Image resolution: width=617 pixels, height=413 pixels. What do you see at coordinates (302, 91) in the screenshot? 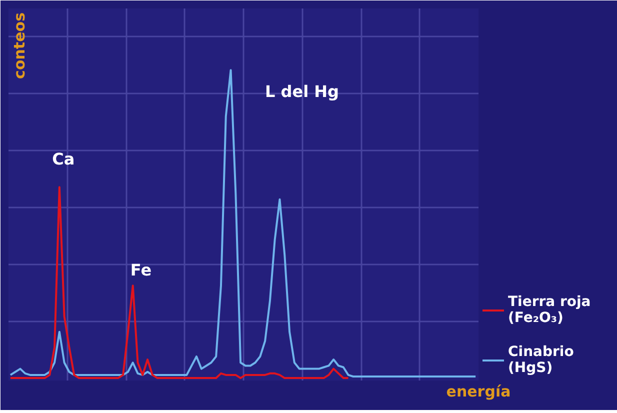
I see `annotation: L del Hg` at bounding box center [302, 91].